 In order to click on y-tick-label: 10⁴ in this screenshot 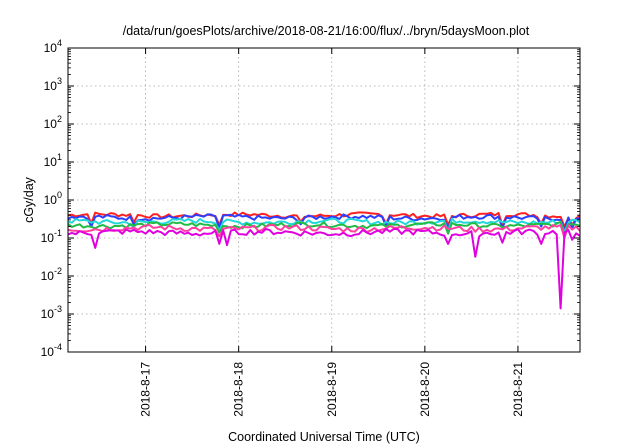, I will do `click(53, 46)`.